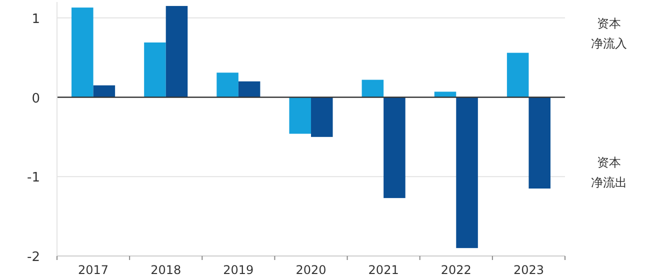  I want to click on x-tick-label: 2023, so click(528, 270).